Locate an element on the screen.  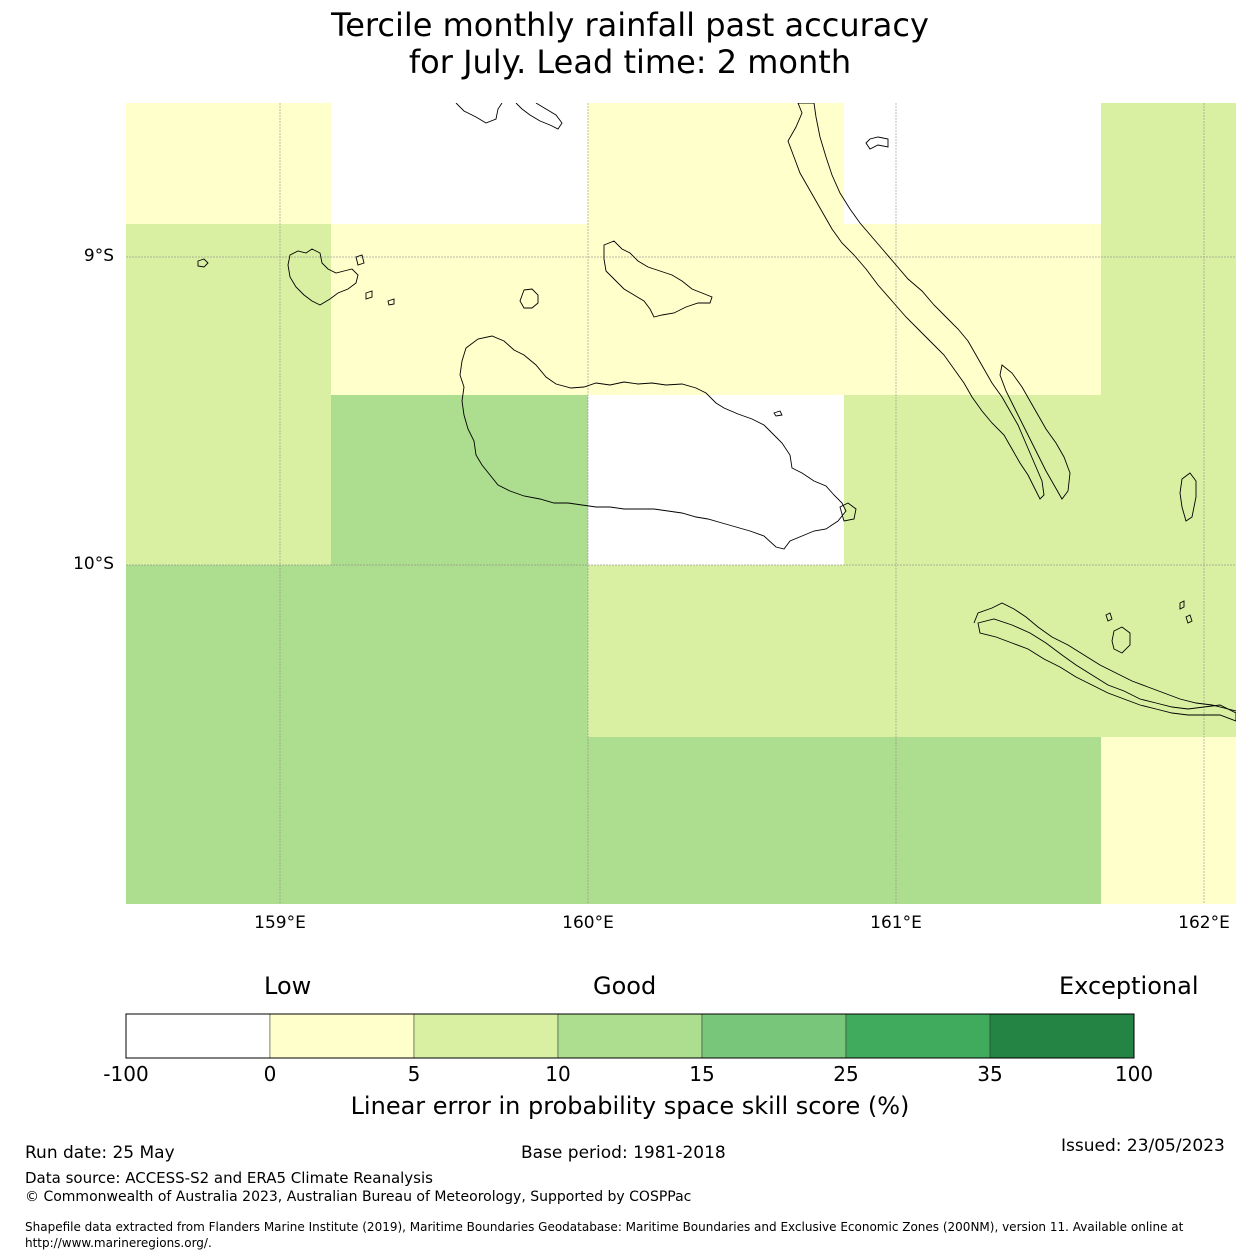
colorbar-tick: 35 is located at coordinates (990, 1074).